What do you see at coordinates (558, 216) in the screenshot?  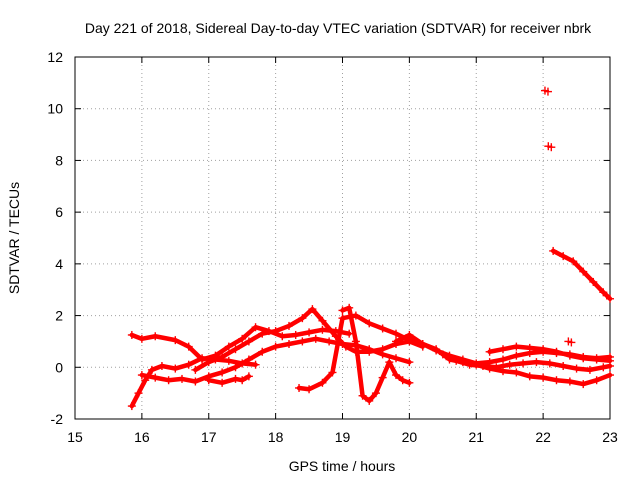 I see `outlier-points` at bounding box center [558, 216].